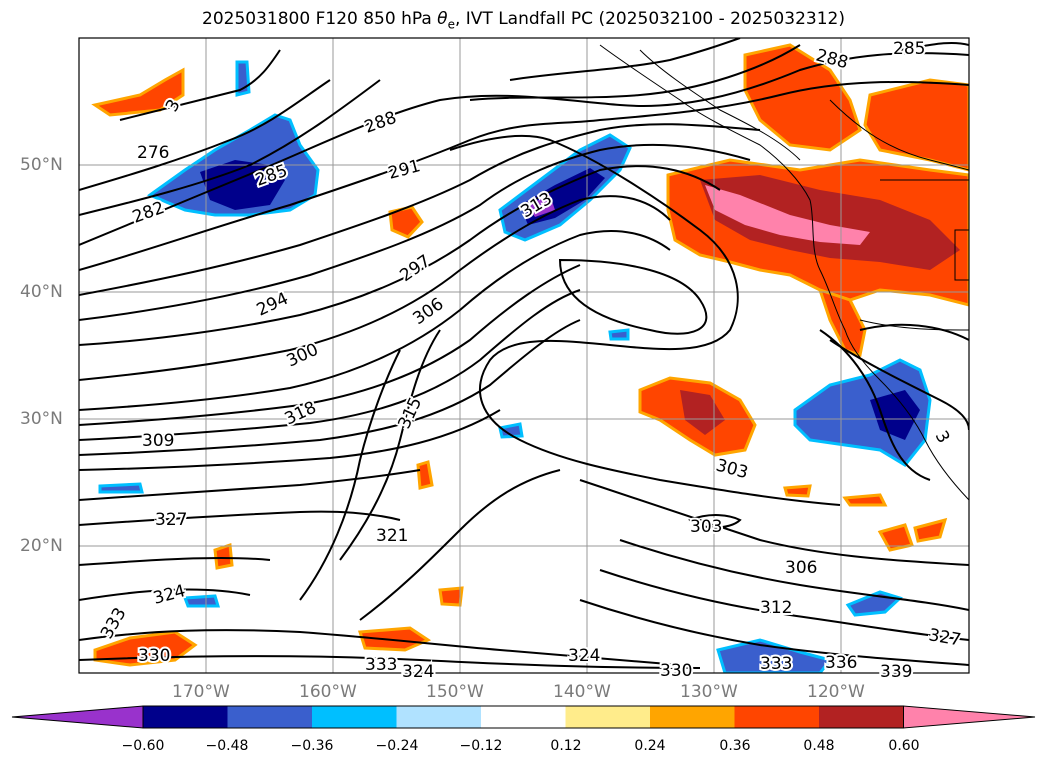 The image size is (1047, 767). Describe the element at coordinates (158, 441) in the screenshot. I see `contour-label: 309` at that location.